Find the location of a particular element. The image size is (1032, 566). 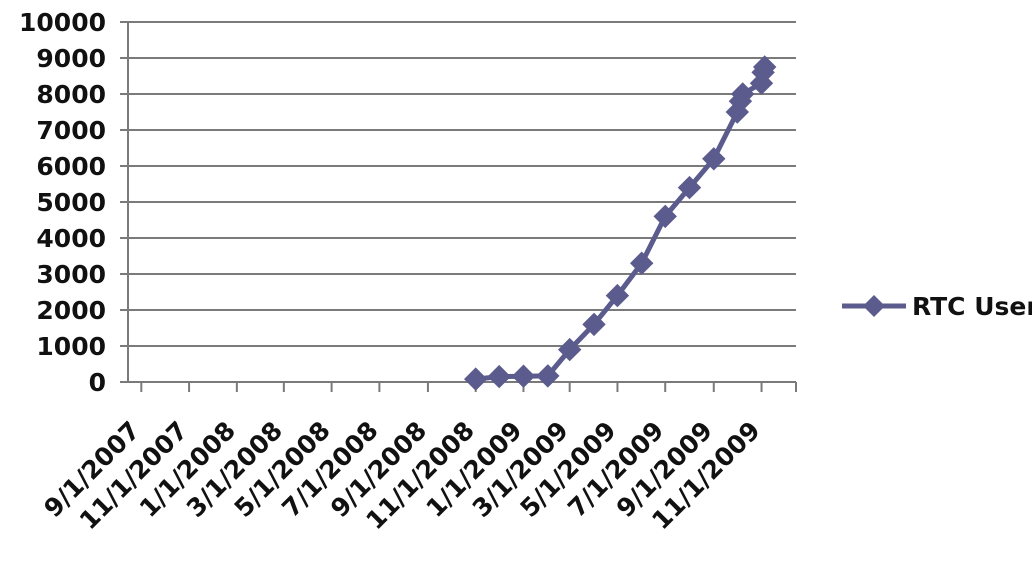

y-tick-label: 3000 is located at coordinates (71, 274).